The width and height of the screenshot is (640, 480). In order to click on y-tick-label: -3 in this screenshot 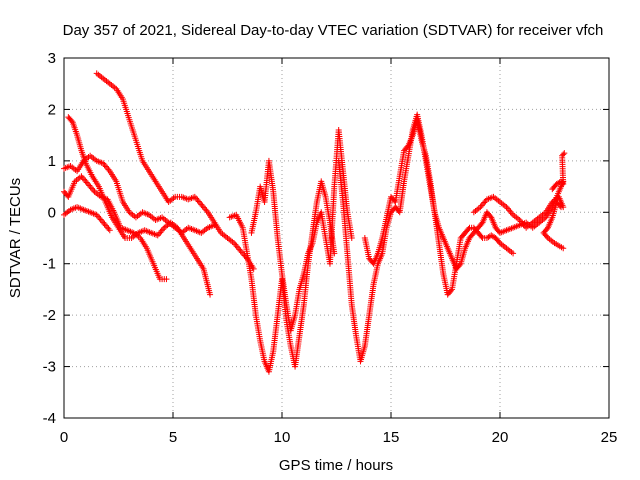, I will do `click(49, 367)`.